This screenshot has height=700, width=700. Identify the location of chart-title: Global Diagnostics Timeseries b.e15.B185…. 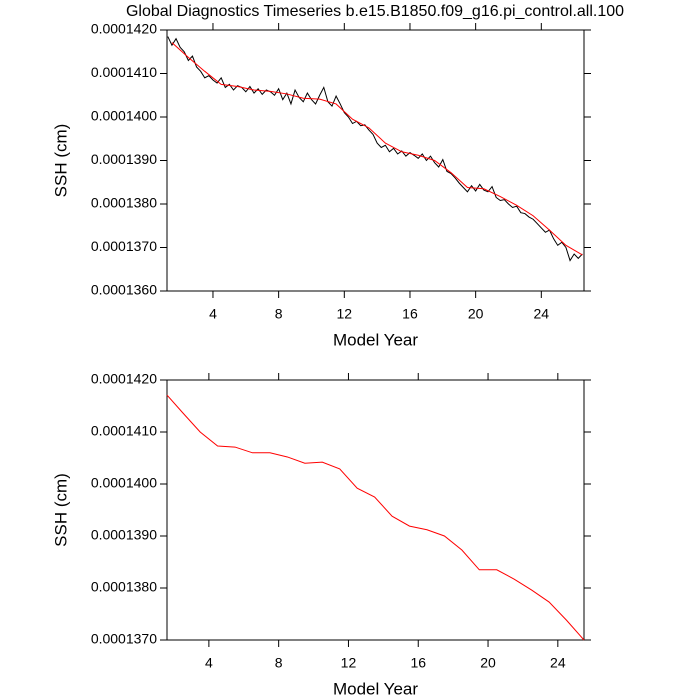
(375, 11).